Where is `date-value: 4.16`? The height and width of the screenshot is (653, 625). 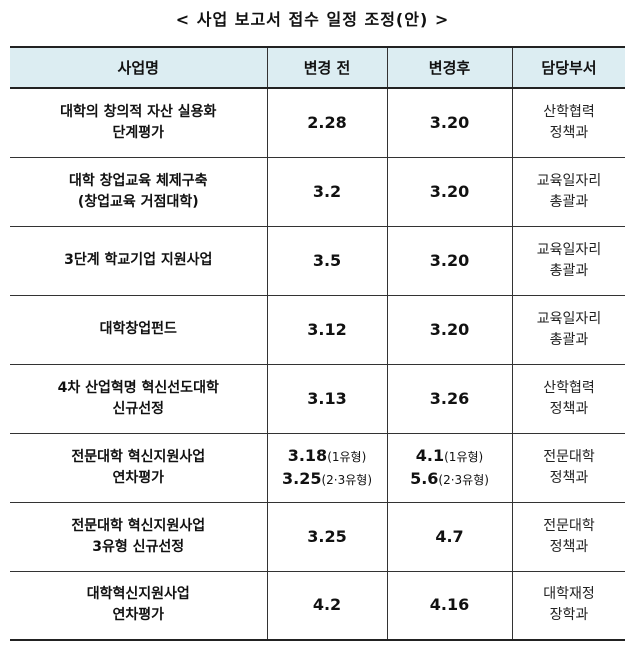 date-value: 4.16 is located at coordinates (449, 605).